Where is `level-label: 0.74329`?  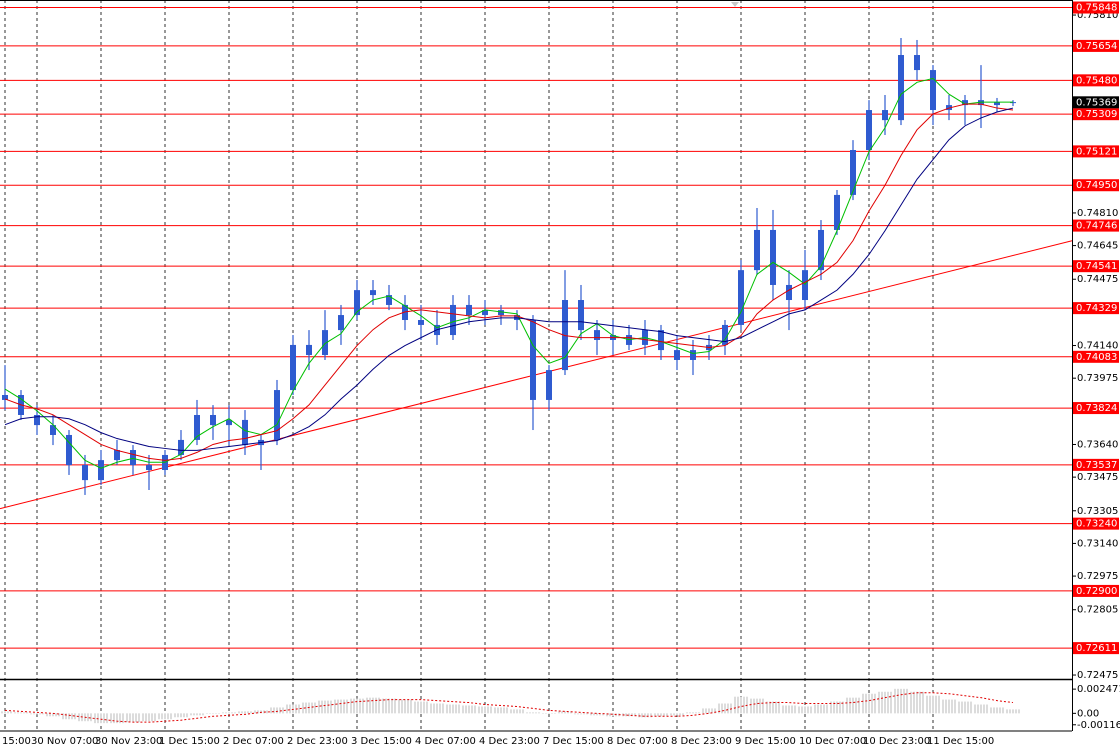
level-label: 0.74329 is located at coordinates (1096, 308).